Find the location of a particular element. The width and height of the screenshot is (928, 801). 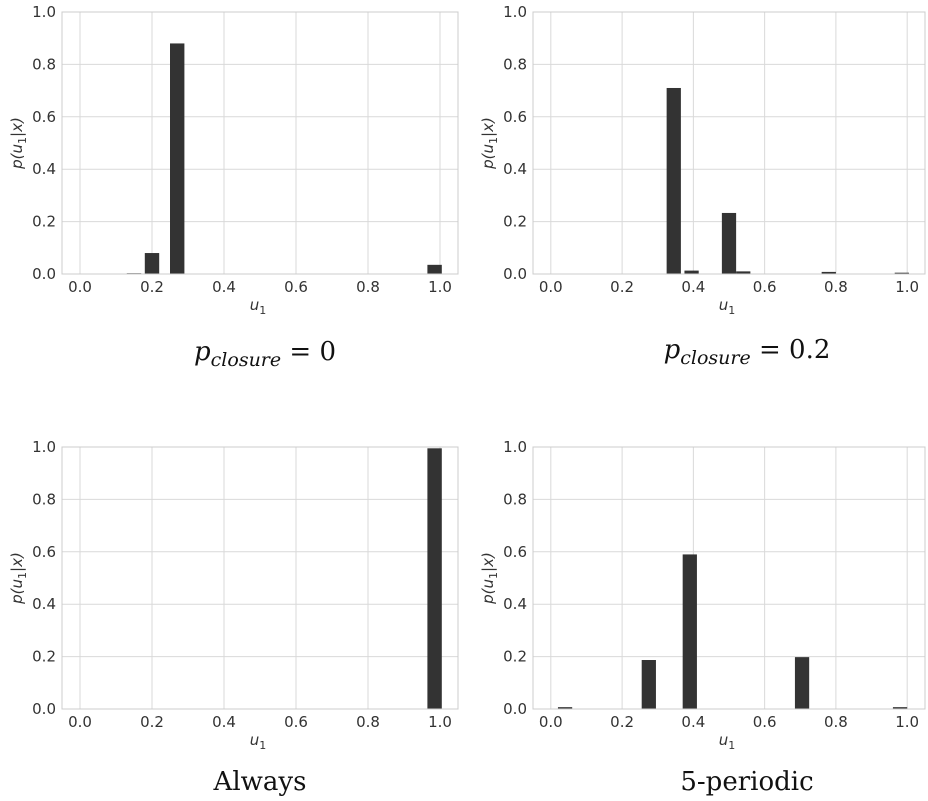

panel-caption: Always is located at coordinates (260, 782).